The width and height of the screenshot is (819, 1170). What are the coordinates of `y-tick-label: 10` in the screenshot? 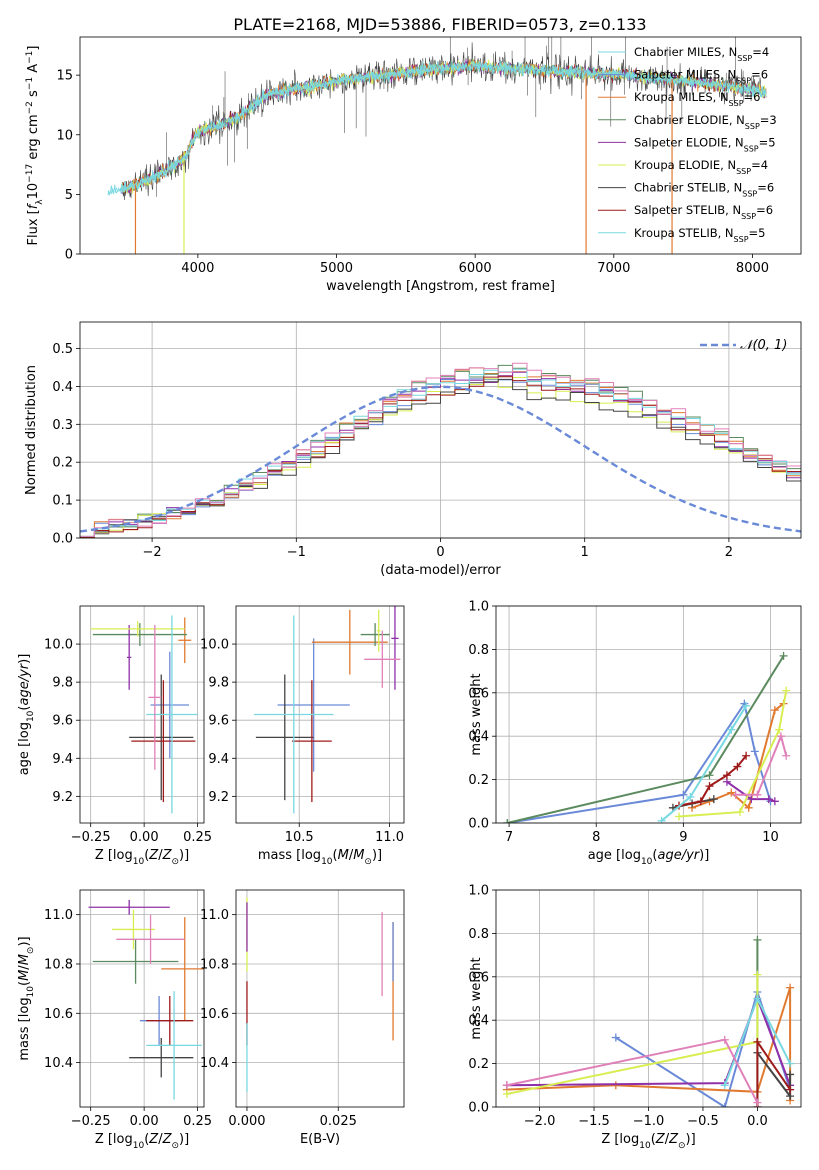 It's located at (64, 135).